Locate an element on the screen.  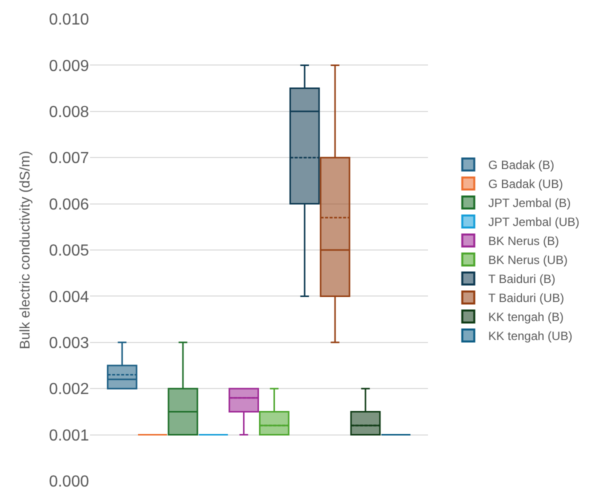
legend-label: BK Nerus (UB) is located at coordinates (528, 260).